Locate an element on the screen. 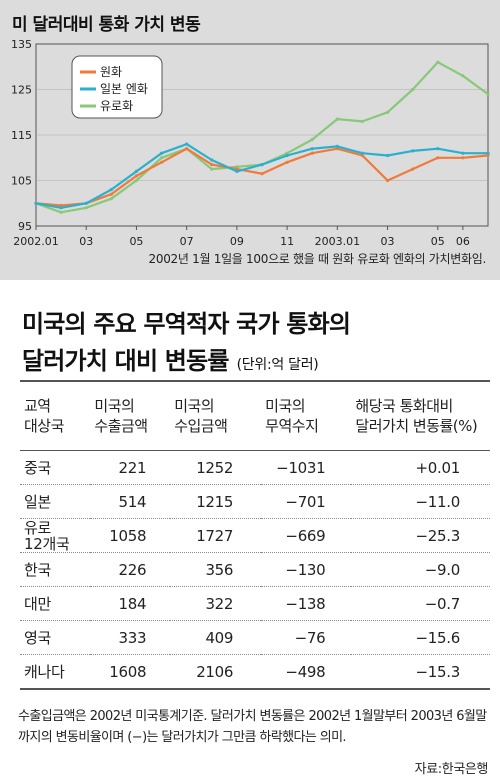  cell-import: 1727 is located at coordinates (216, 535).